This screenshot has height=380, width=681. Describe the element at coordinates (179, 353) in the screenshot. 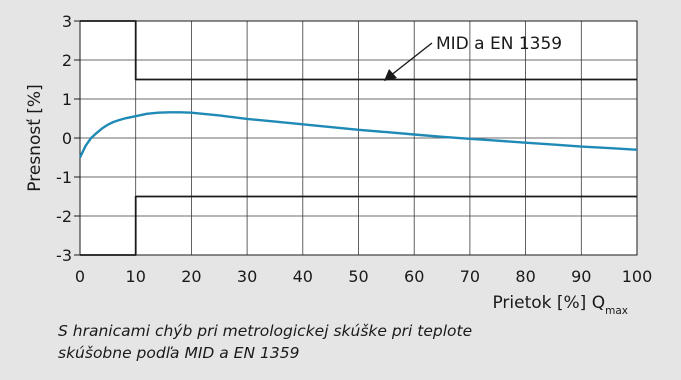

I see `caption-line-2: skúšobne podľa MID a EN 1359` at that location.